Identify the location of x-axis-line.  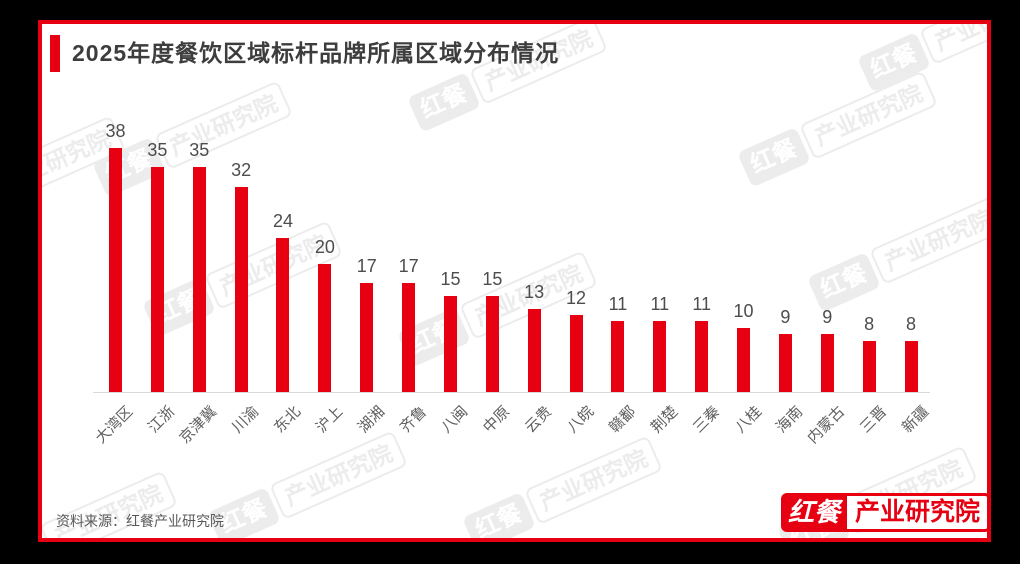
(511, 392).